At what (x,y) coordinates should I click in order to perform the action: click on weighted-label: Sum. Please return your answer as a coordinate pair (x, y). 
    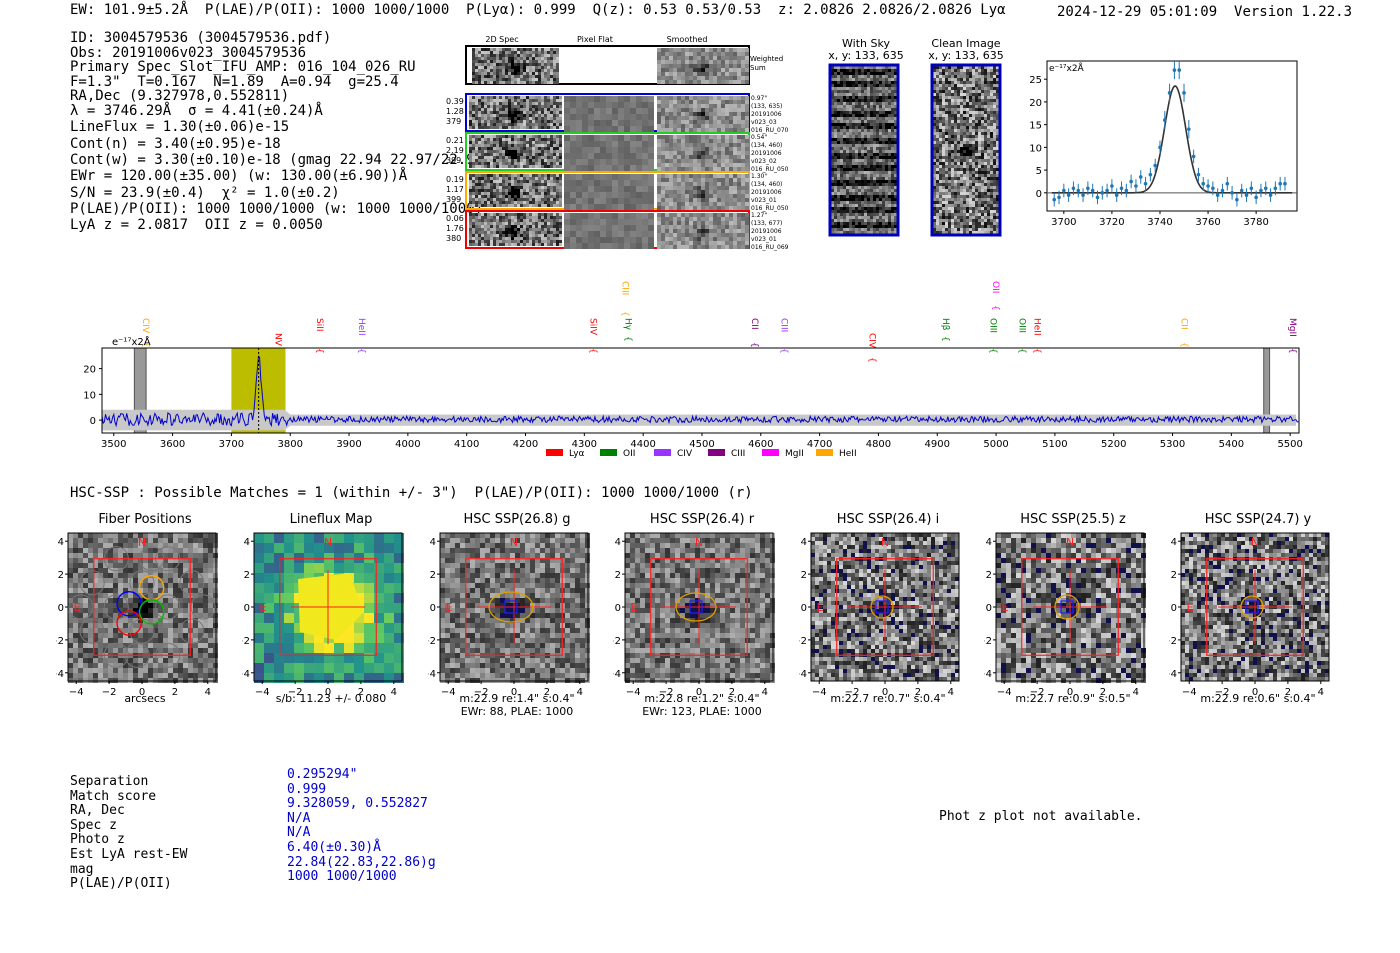
    Looking at the image, I should click on (758, 68).